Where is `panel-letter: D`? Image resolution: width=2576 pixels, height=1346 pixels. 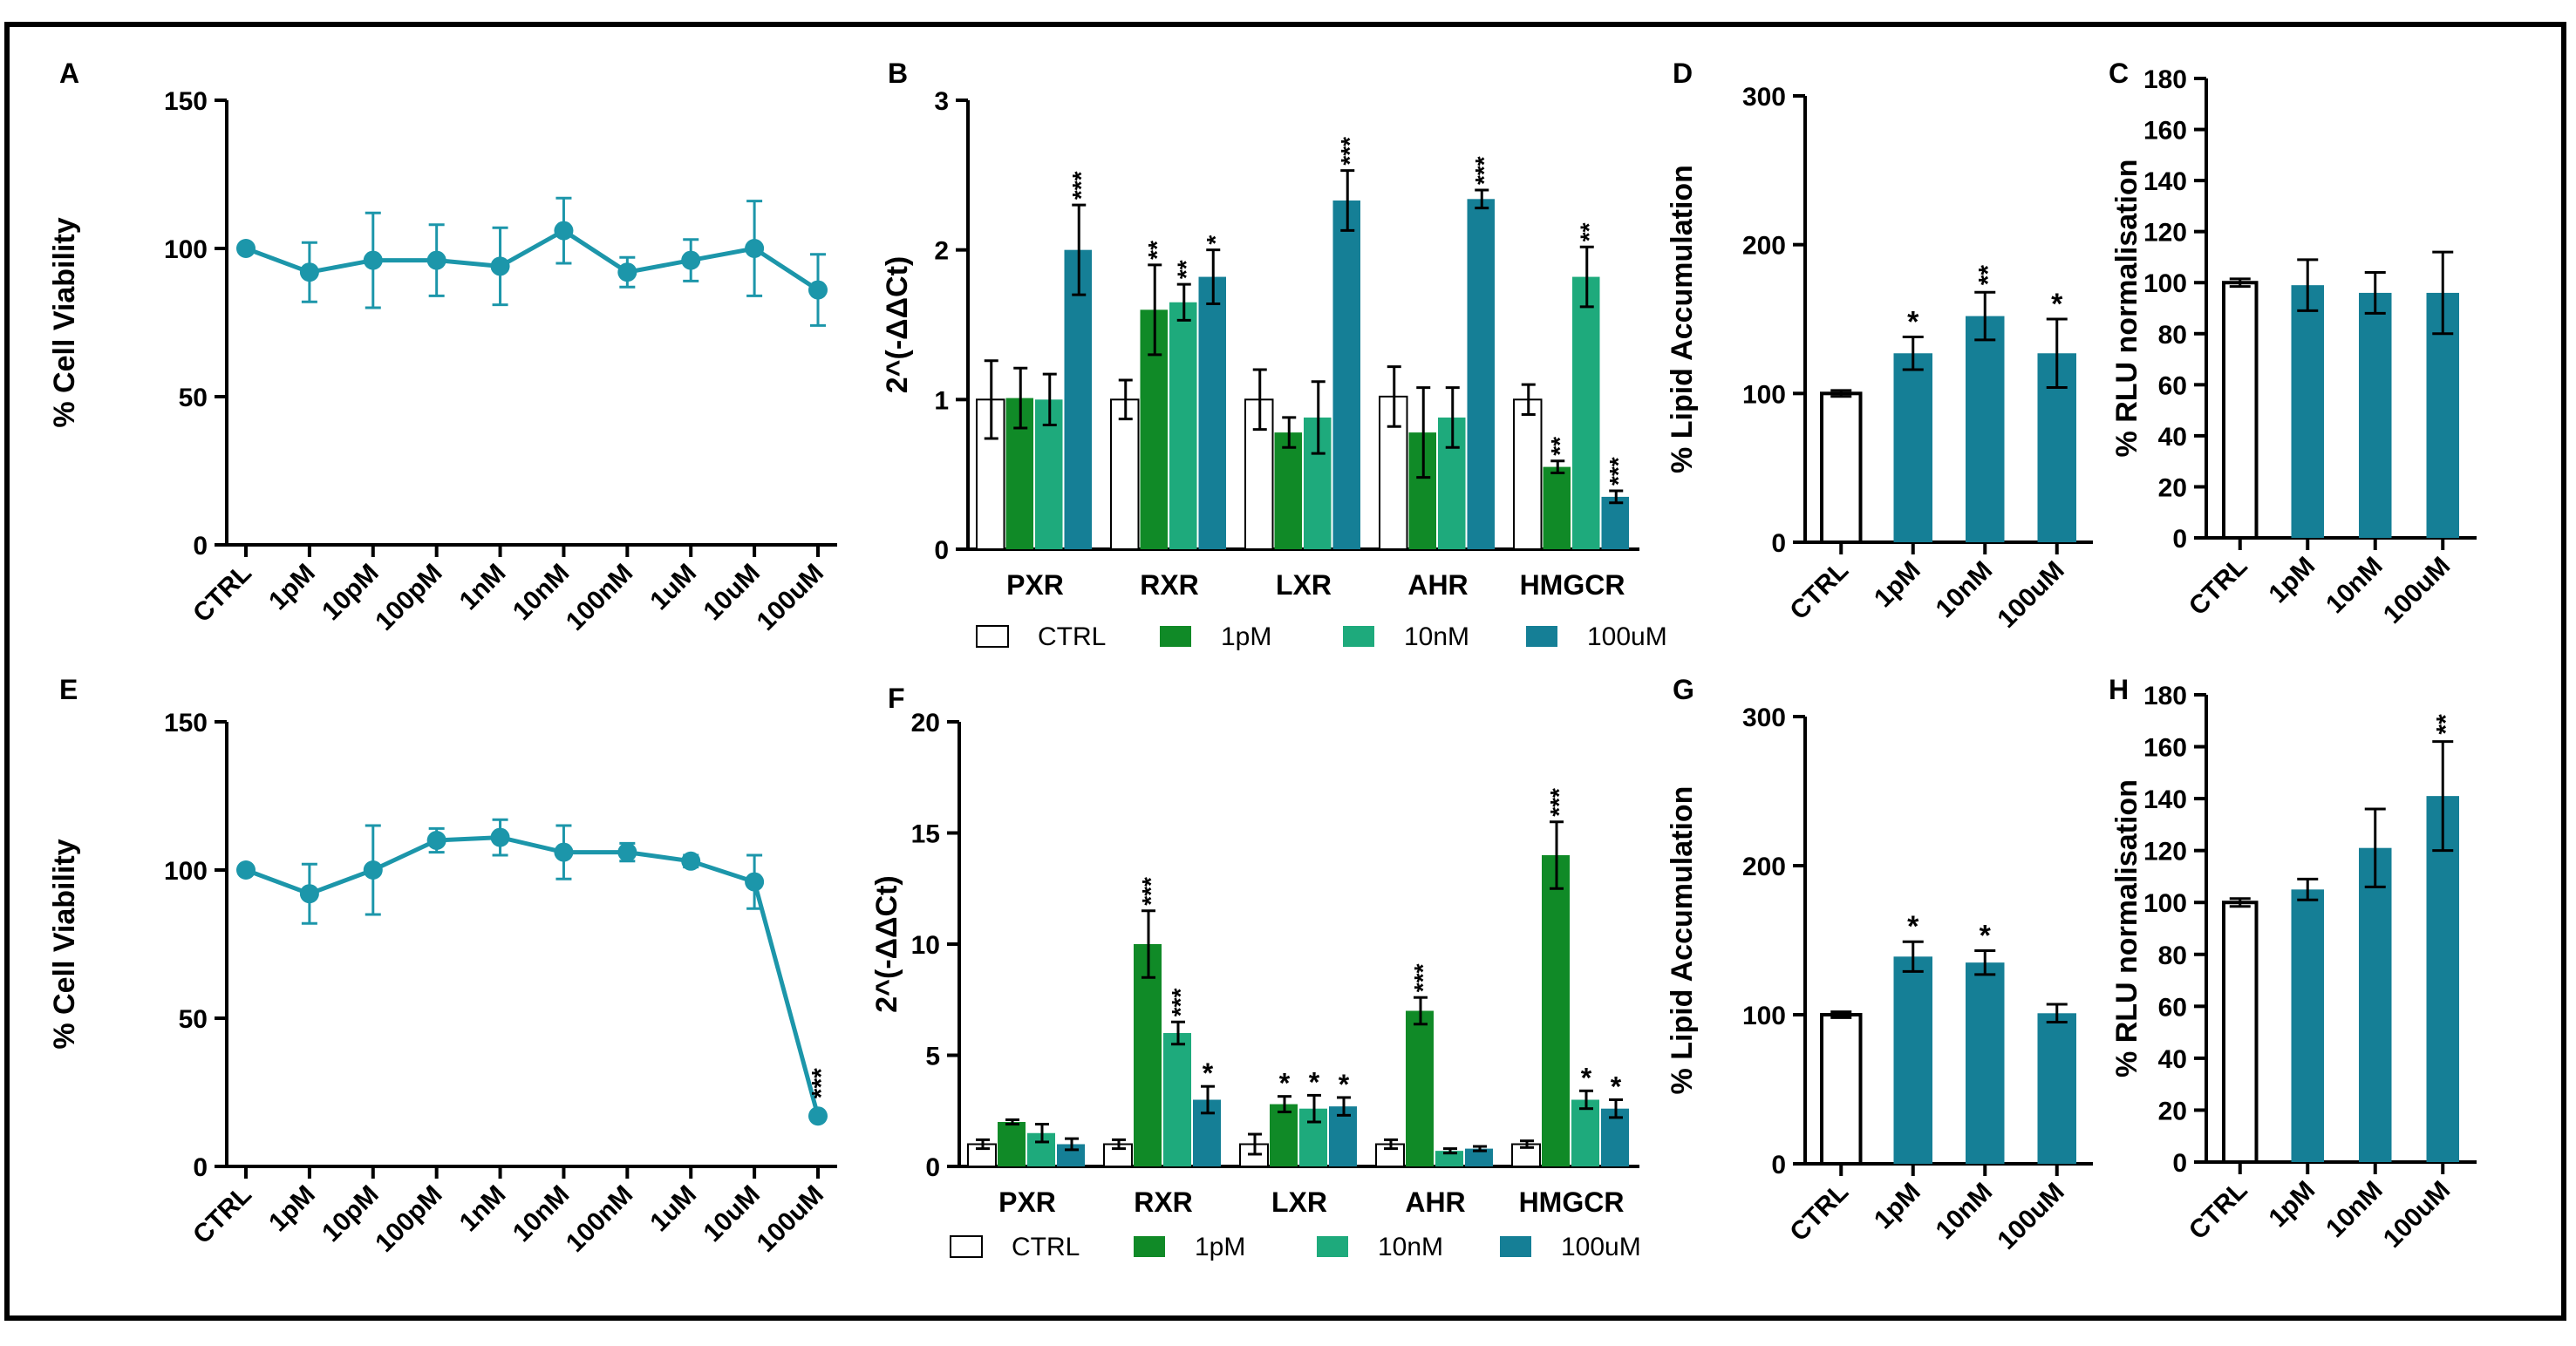
panel-letter: D is located at coordinates (1683, 73).